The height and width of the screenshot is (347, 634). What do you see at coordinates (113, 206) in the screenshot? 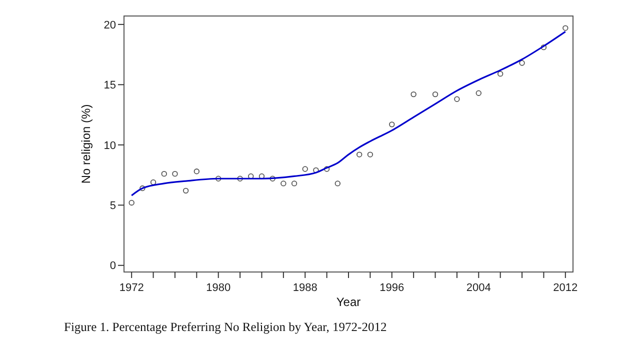
I see `y-tick-label: 5` at bounding box center [113, 206].